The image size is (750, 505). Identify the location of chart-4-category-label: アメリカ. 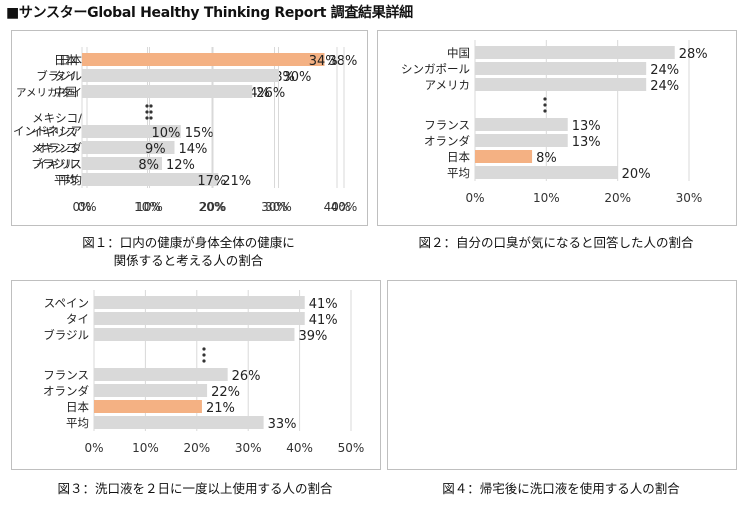
(447, 85).